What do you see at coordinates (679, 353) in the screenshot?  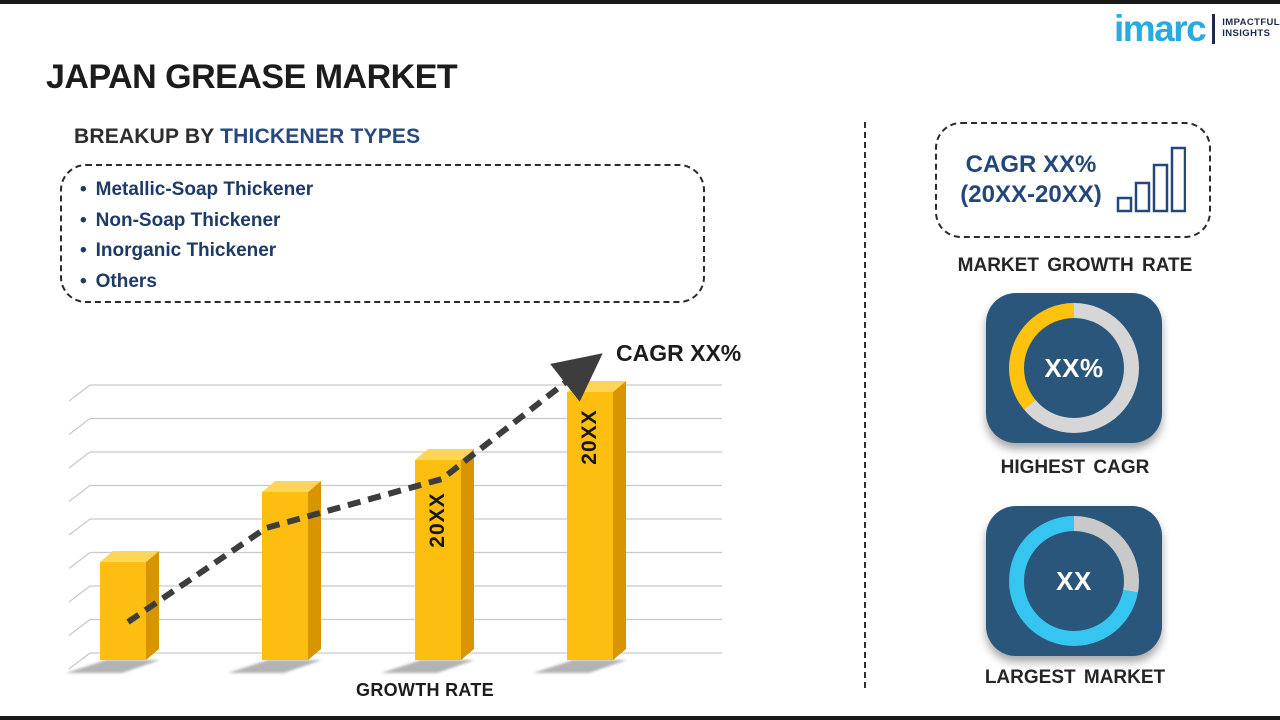 I see `cagr-trend-label: CAGR XX%` at bounding box center [679, 353].